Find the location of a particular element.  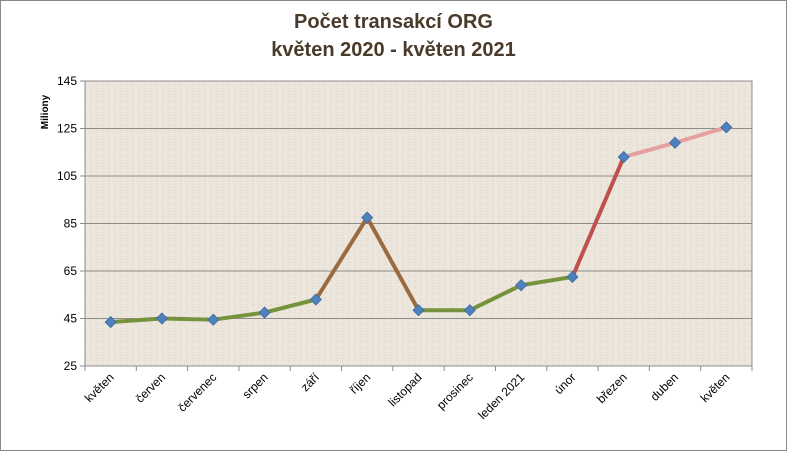

y-tick-label: 105 is located at coordinates (67, 176).